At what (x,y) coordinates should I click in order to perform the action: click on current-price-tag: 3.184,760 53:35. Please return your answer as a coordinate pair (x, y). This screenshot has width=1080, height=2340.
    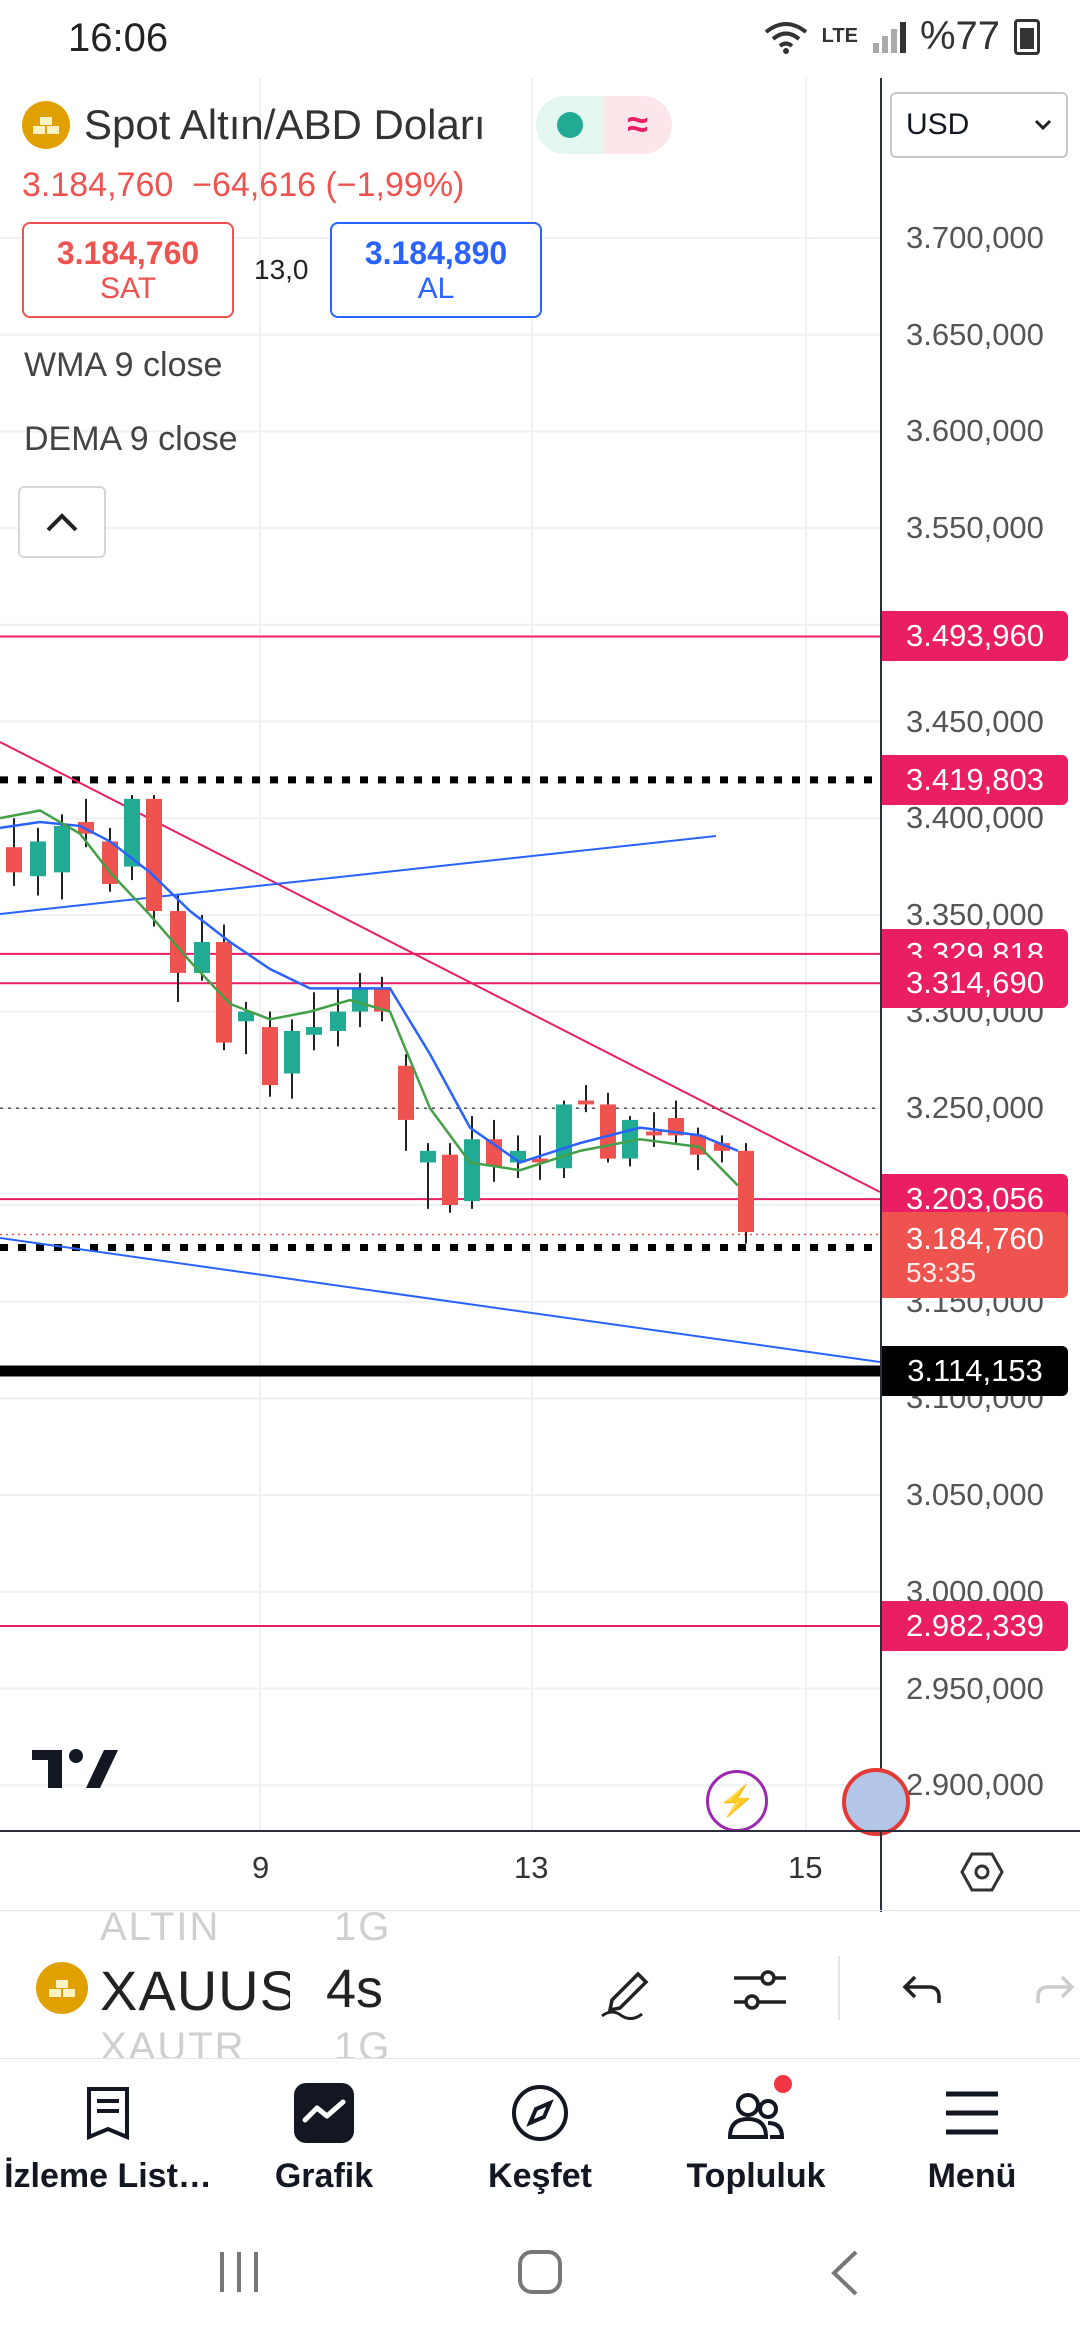
    Looking at the image, I should click on (975, 1255).